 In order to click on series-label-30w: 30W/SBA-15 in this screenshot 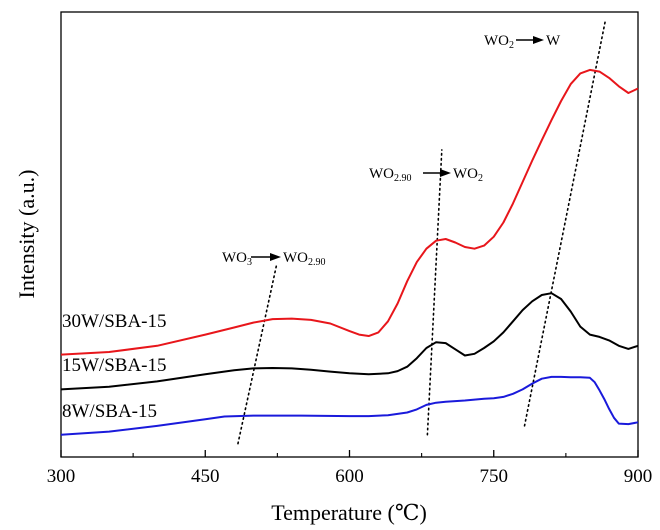, I will do `click(114, 321)`.